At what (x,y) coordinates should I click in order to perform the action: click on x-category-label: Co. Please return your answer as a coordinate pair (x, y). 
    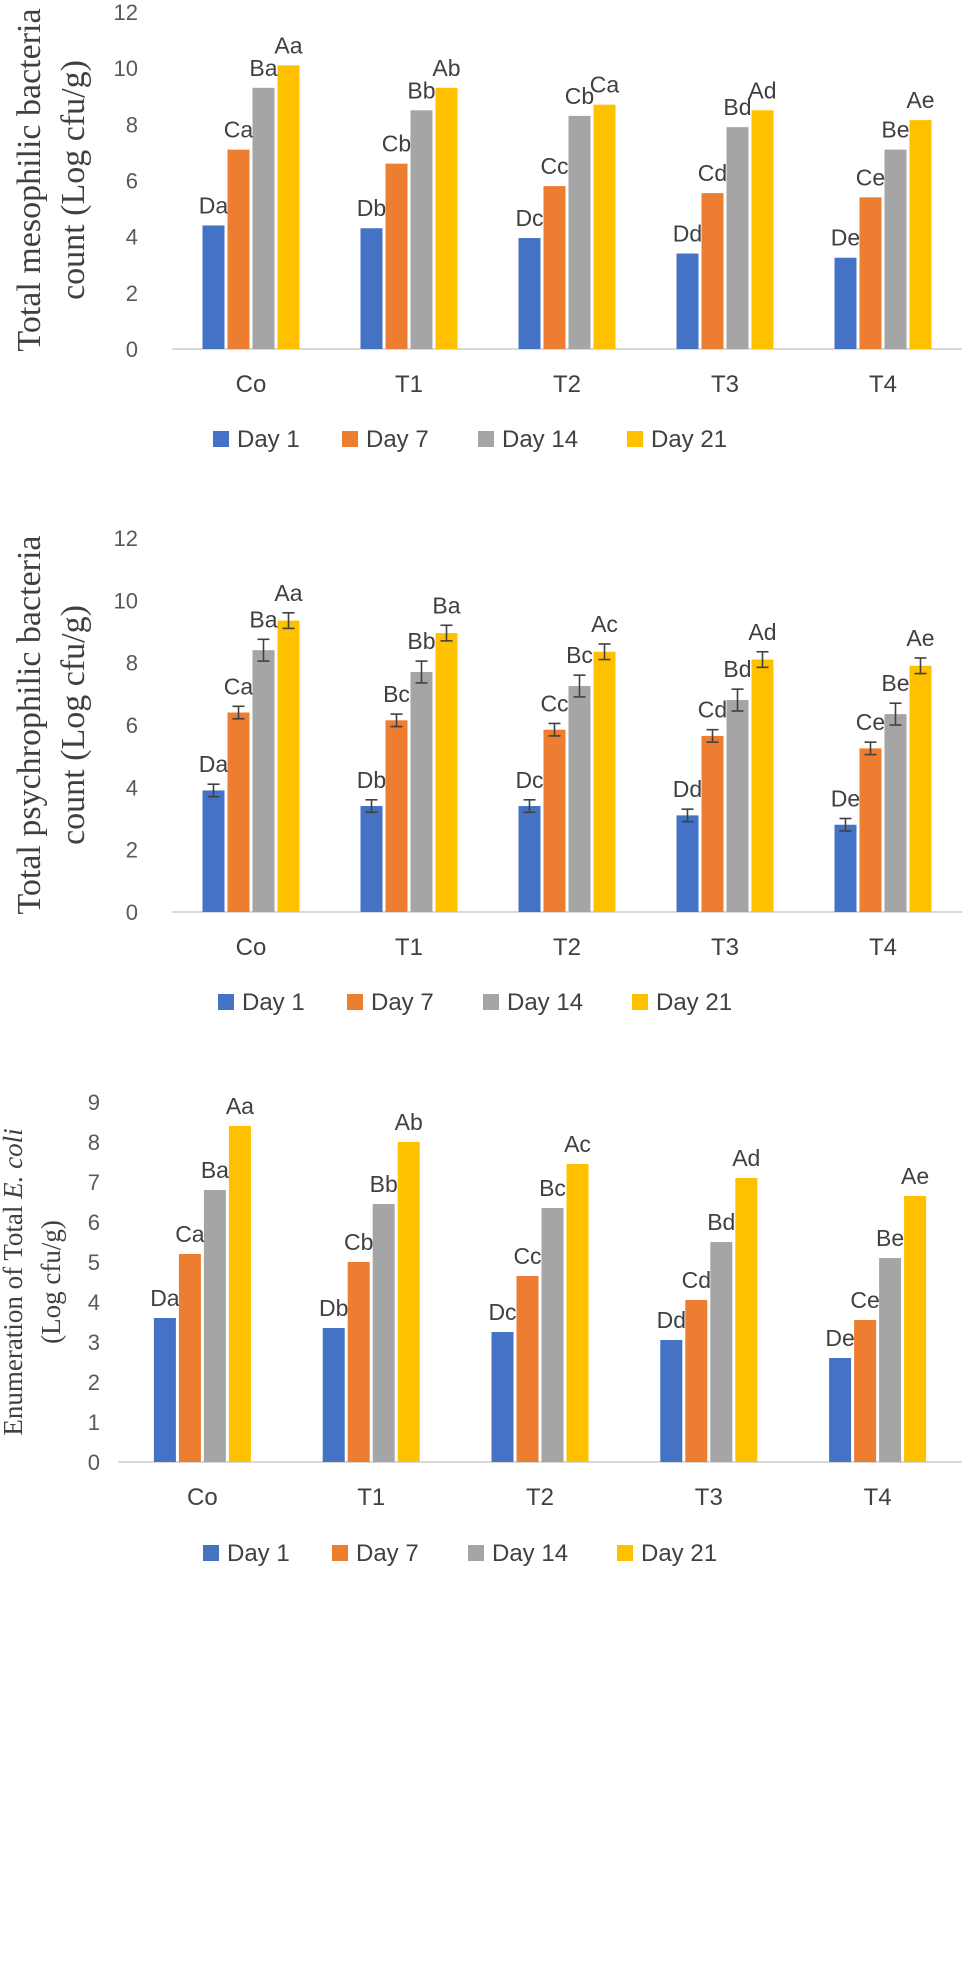
    Looking at the image, I should click on (251, 384).